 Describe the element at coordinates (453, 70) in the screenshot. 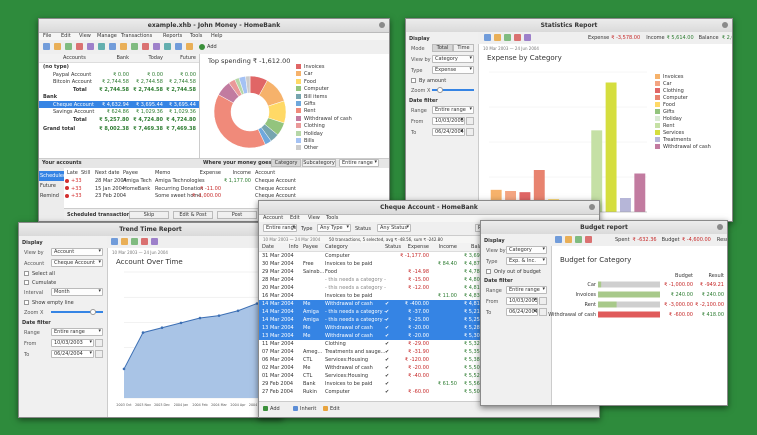

I see `combo-box: Expense` at that location.